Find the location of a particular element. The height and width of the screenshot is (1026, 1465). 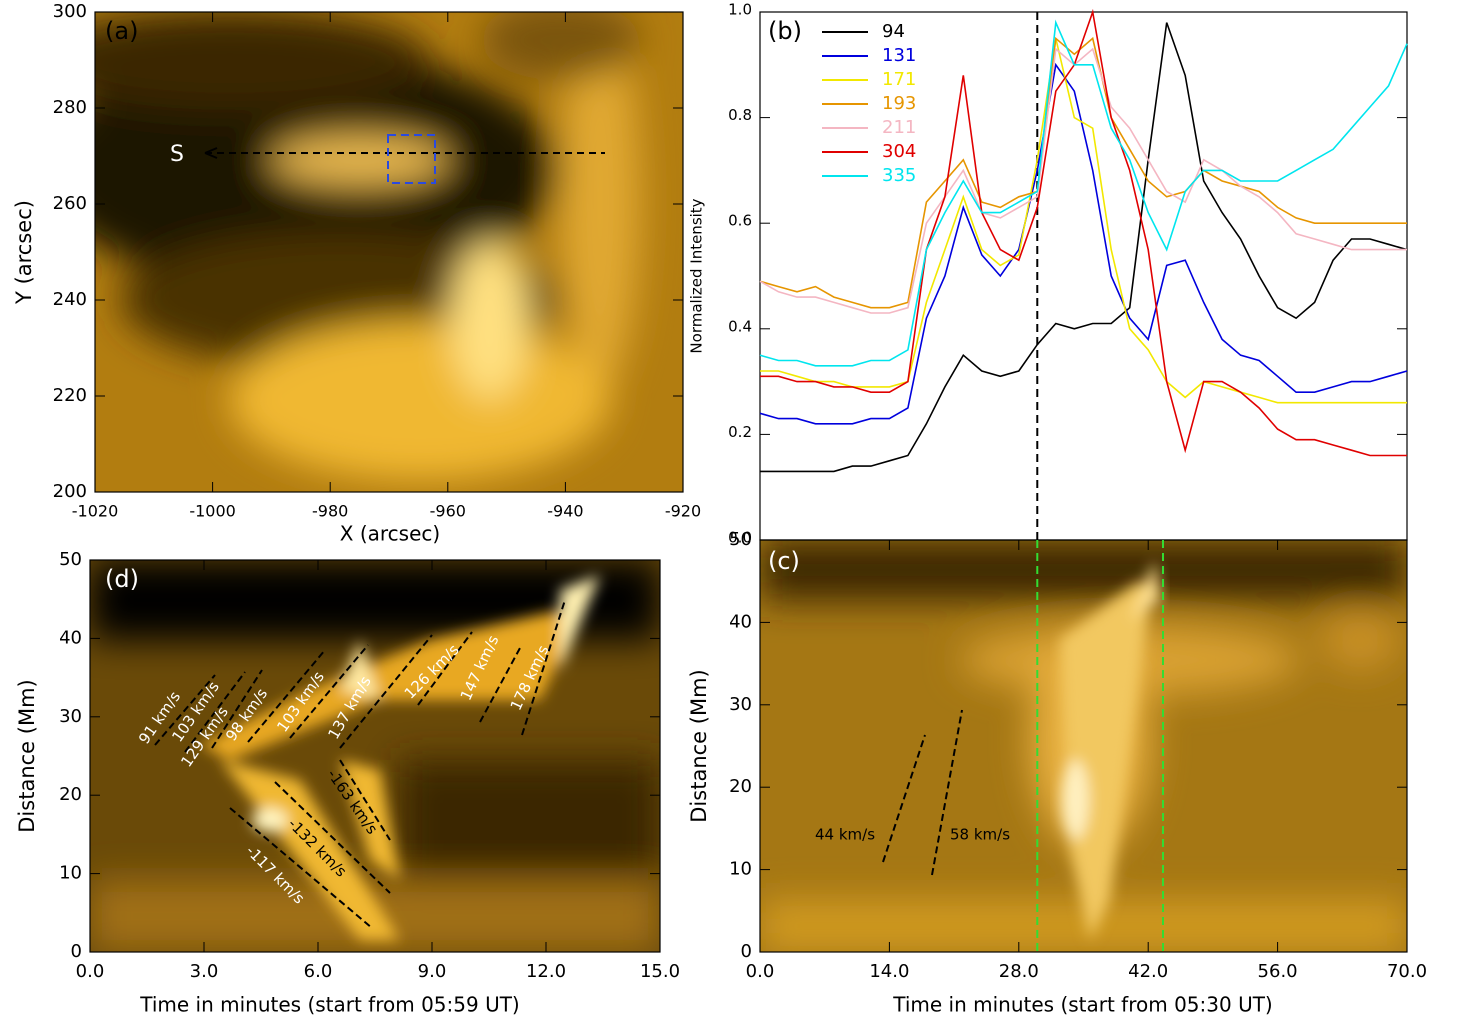

speed-label: 44 km/s is located at coordinates (845, 835).